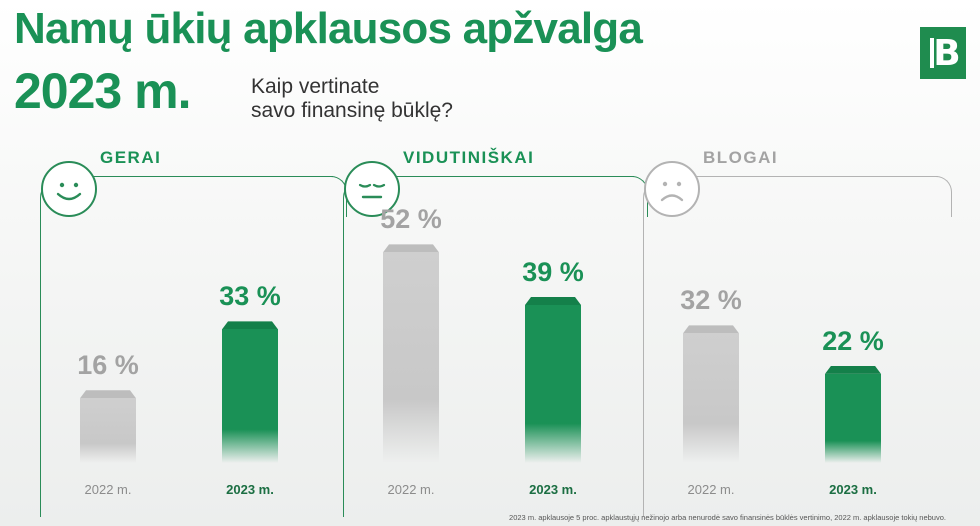 This screenshot has width=980, height=526. I want to click on sad-face-icon, so click(672, 189).